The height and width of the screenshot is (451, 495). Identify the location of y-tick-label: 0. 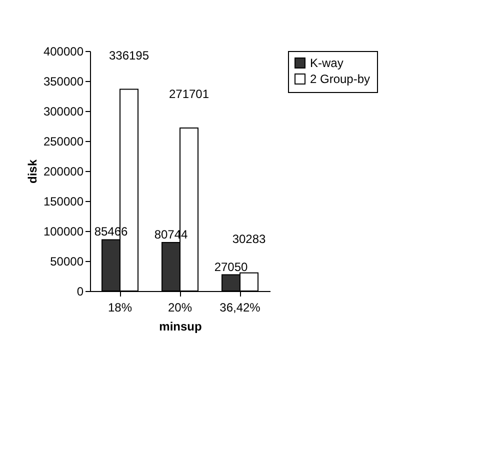
(80, 291).